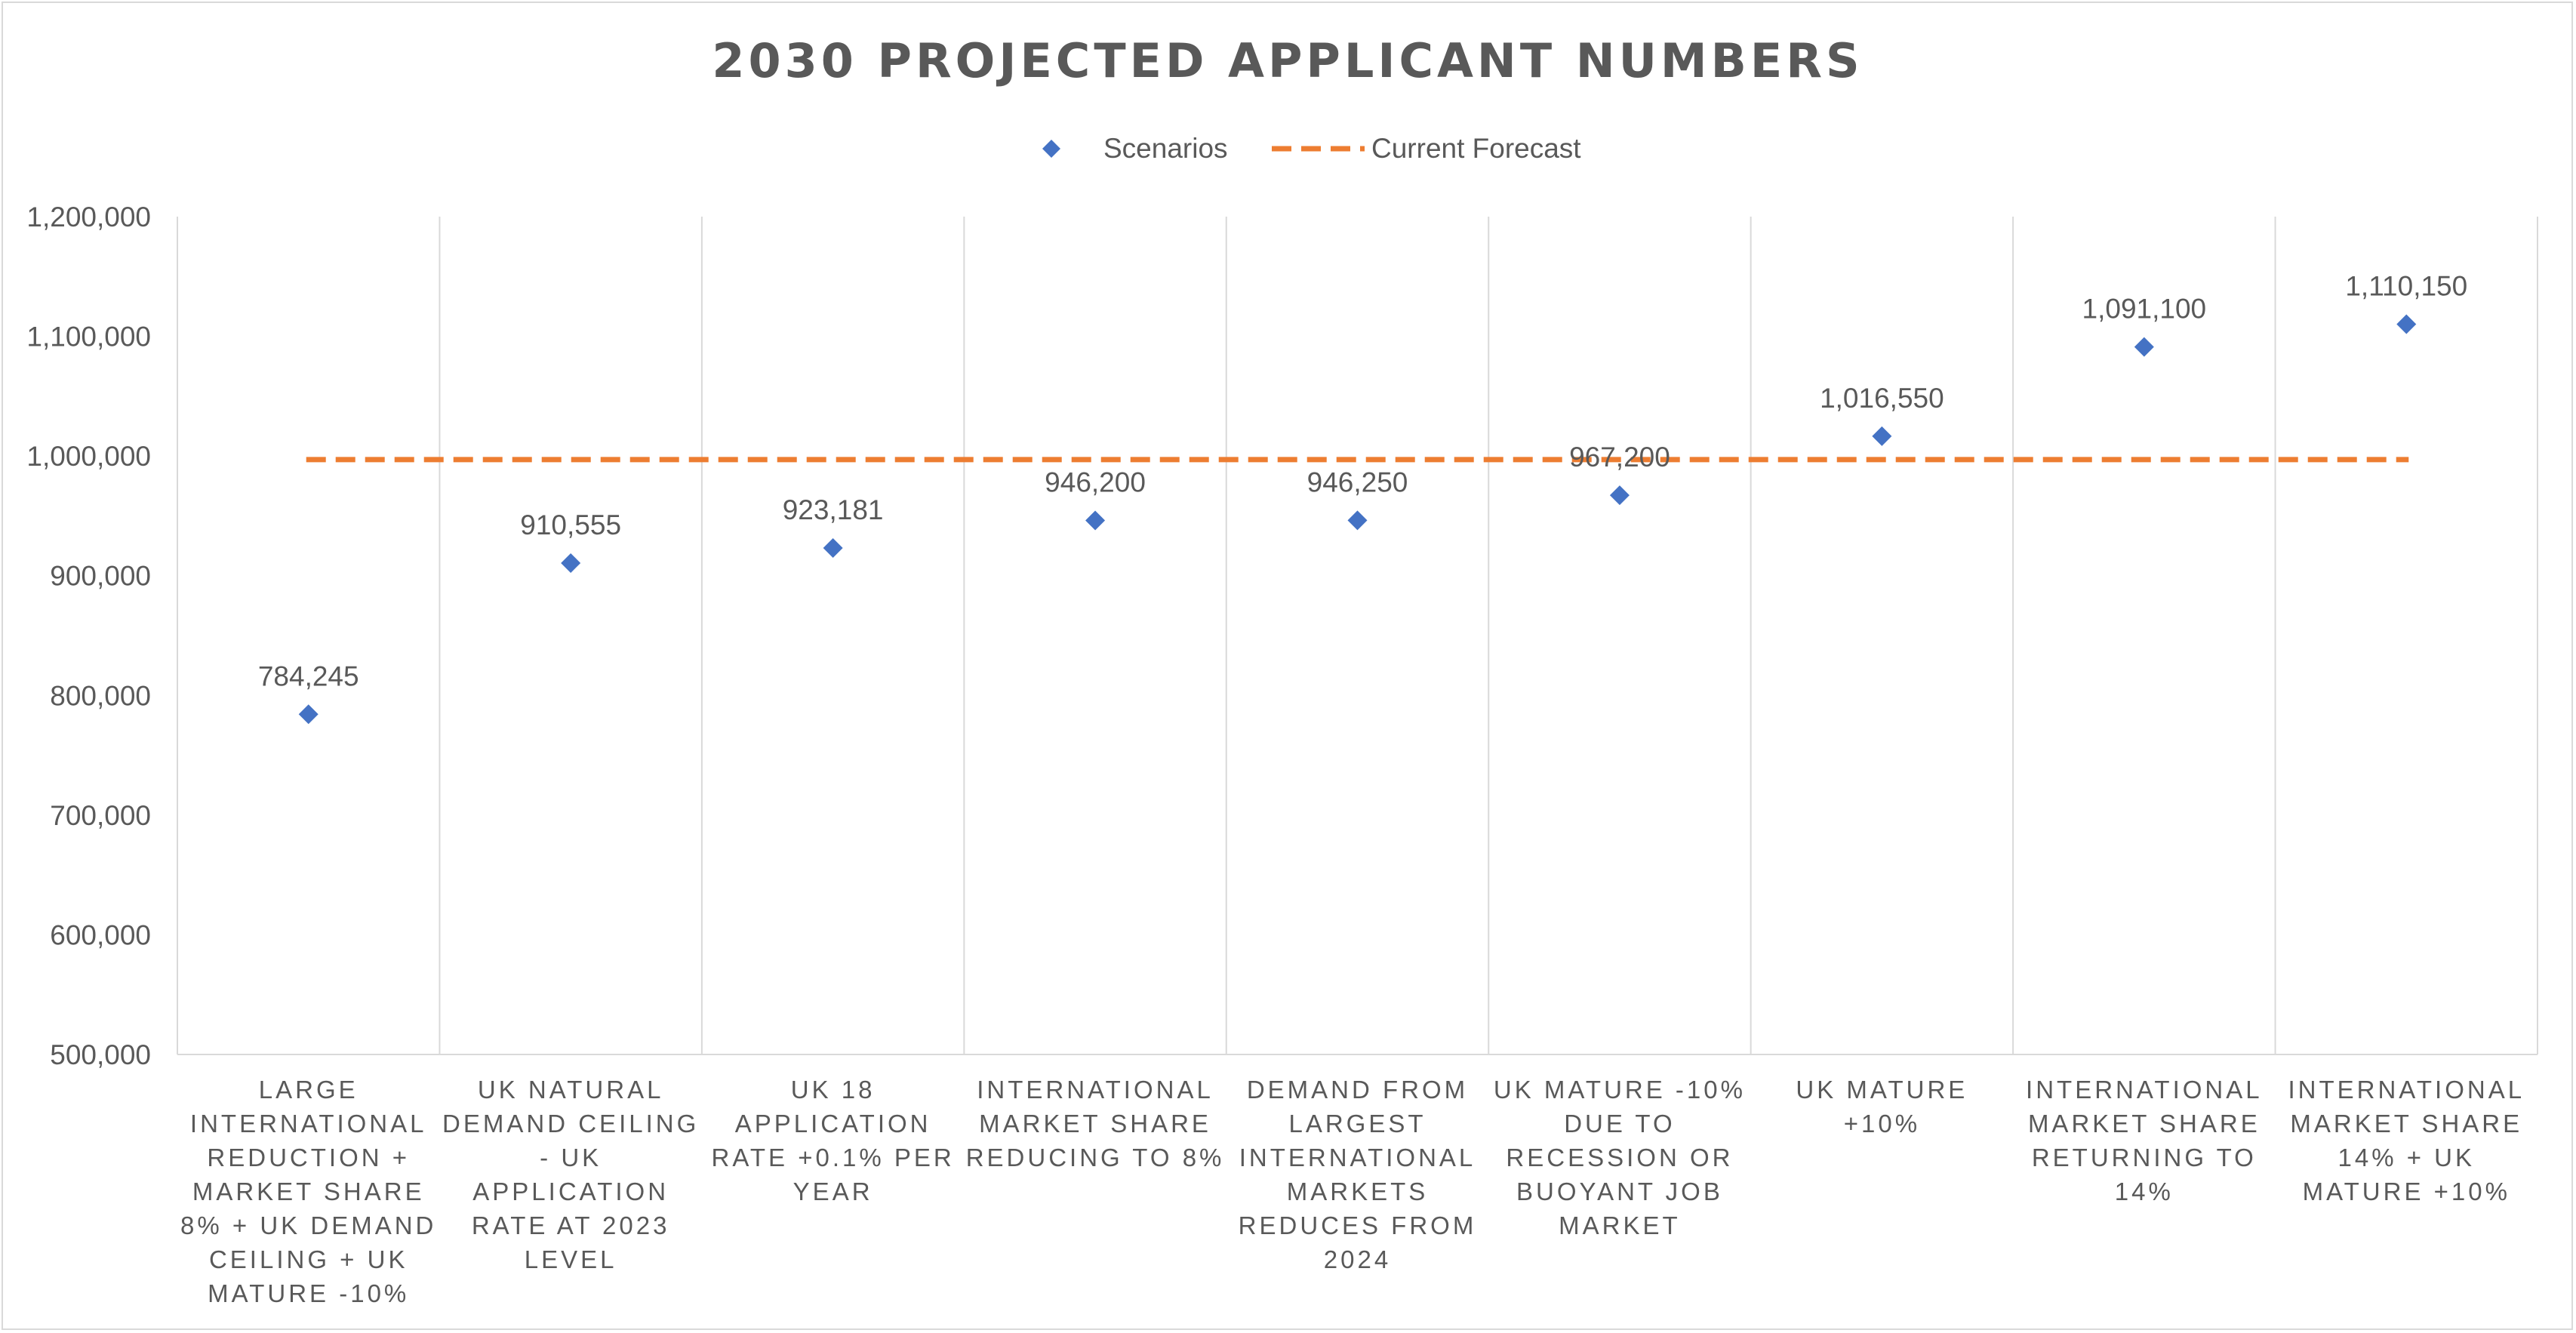 The height and width of the screenshot is (1333, 2576). I want to click on data-label: 967,200, so click(1619, 457).